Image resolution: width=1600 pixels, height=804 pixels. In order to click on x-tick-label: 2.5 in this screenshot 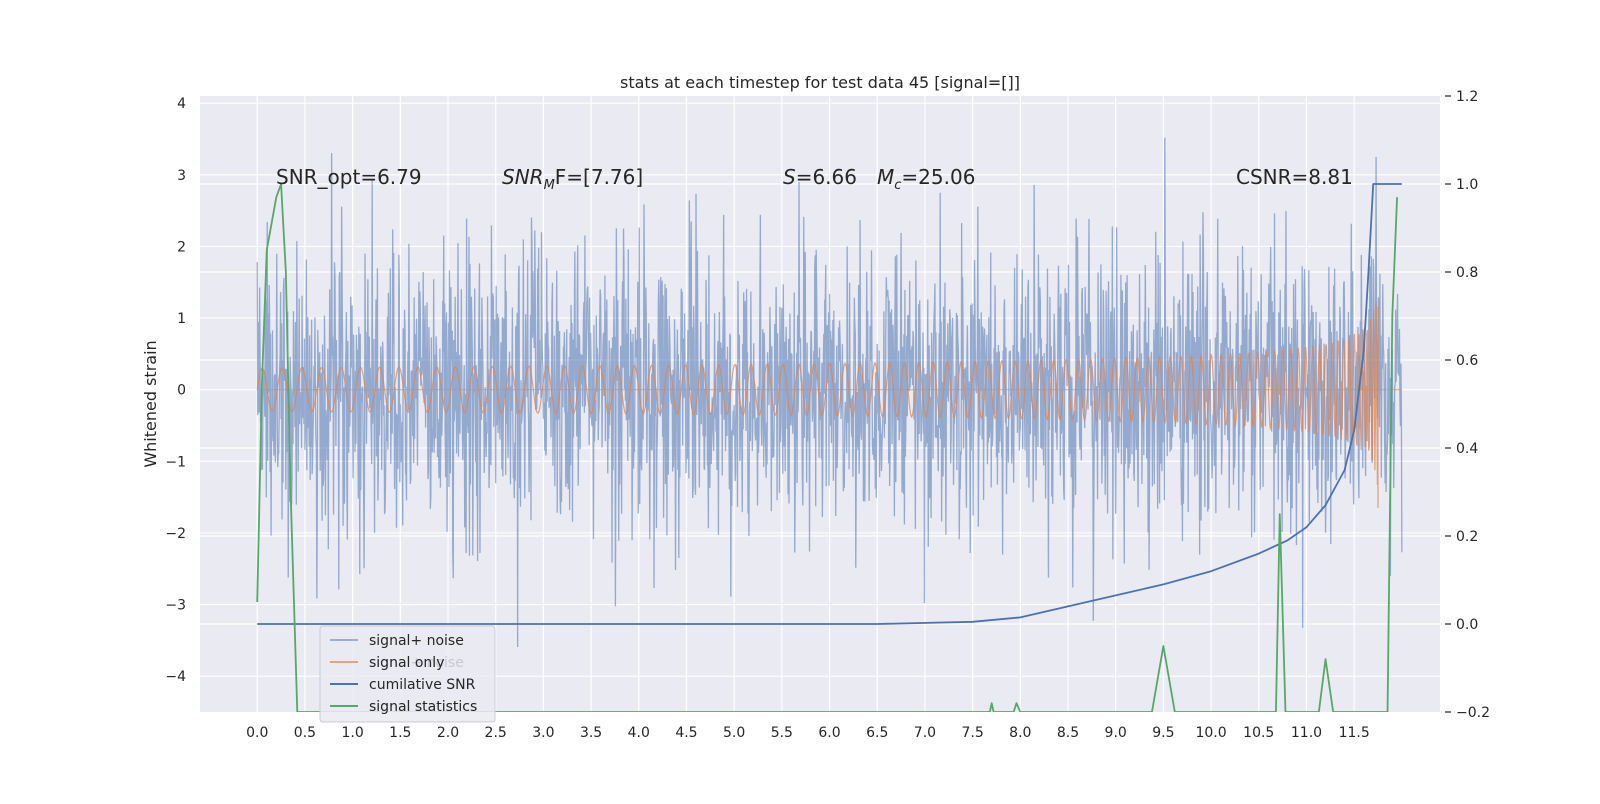, I will do `click(496, 733)`.